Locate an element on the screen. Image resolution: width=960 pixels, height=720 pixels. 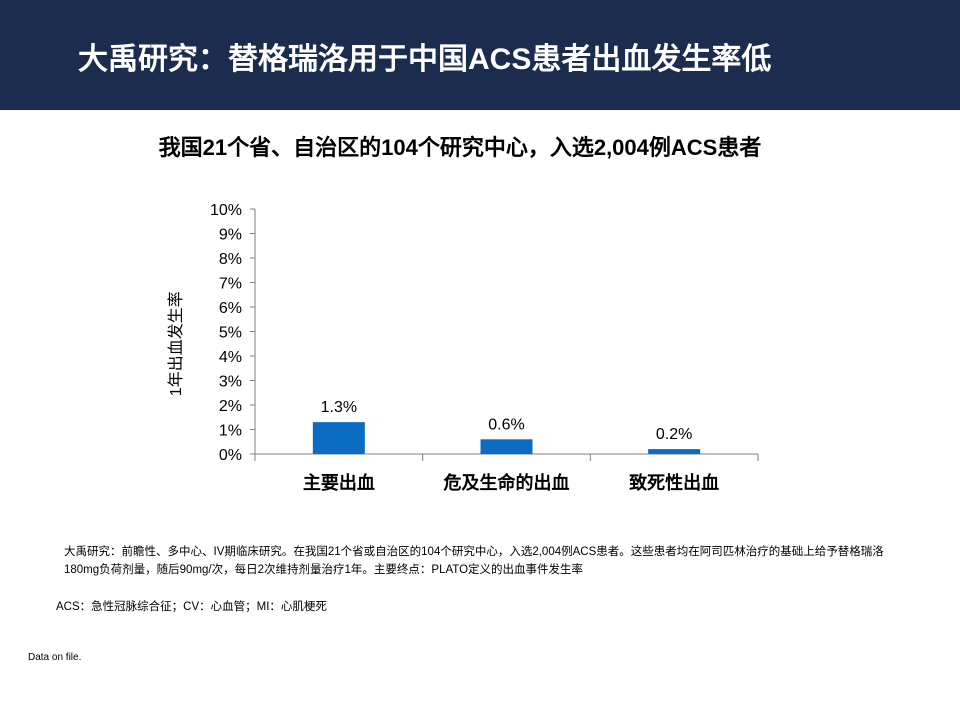
category-label-2: 危及生命的出血 is located at coordinates (506, 482).